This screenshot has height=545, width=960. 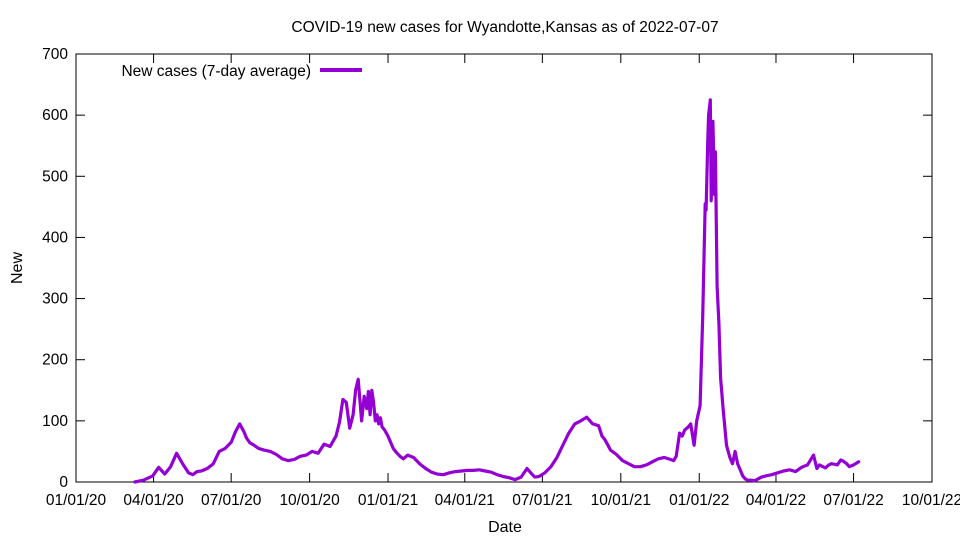 I want to click on x-tick-label: 04/01/21, so click(x=465, y=500).